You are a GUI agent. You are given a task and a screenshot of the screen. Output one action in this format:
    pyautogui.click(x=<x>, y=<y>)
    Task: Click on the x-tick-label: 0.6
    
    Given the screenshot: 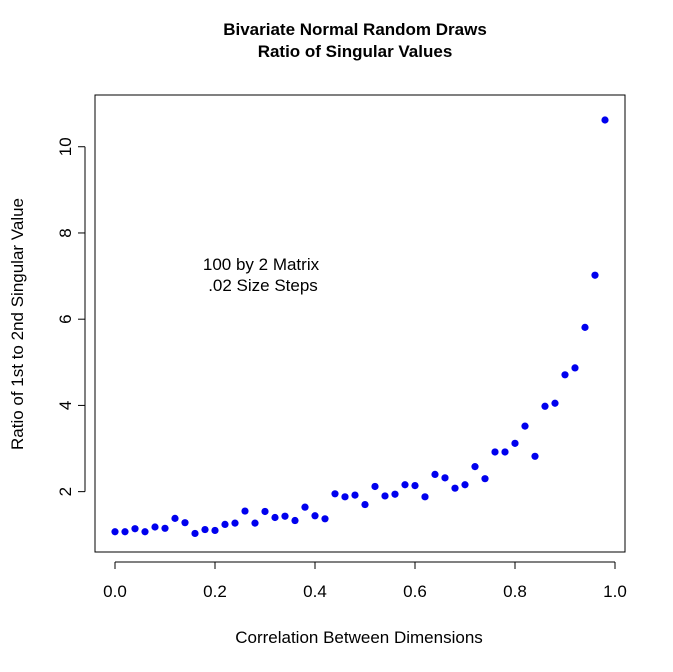 What is the action you would take?
    pyautogui.click(x=415, y=591)
    